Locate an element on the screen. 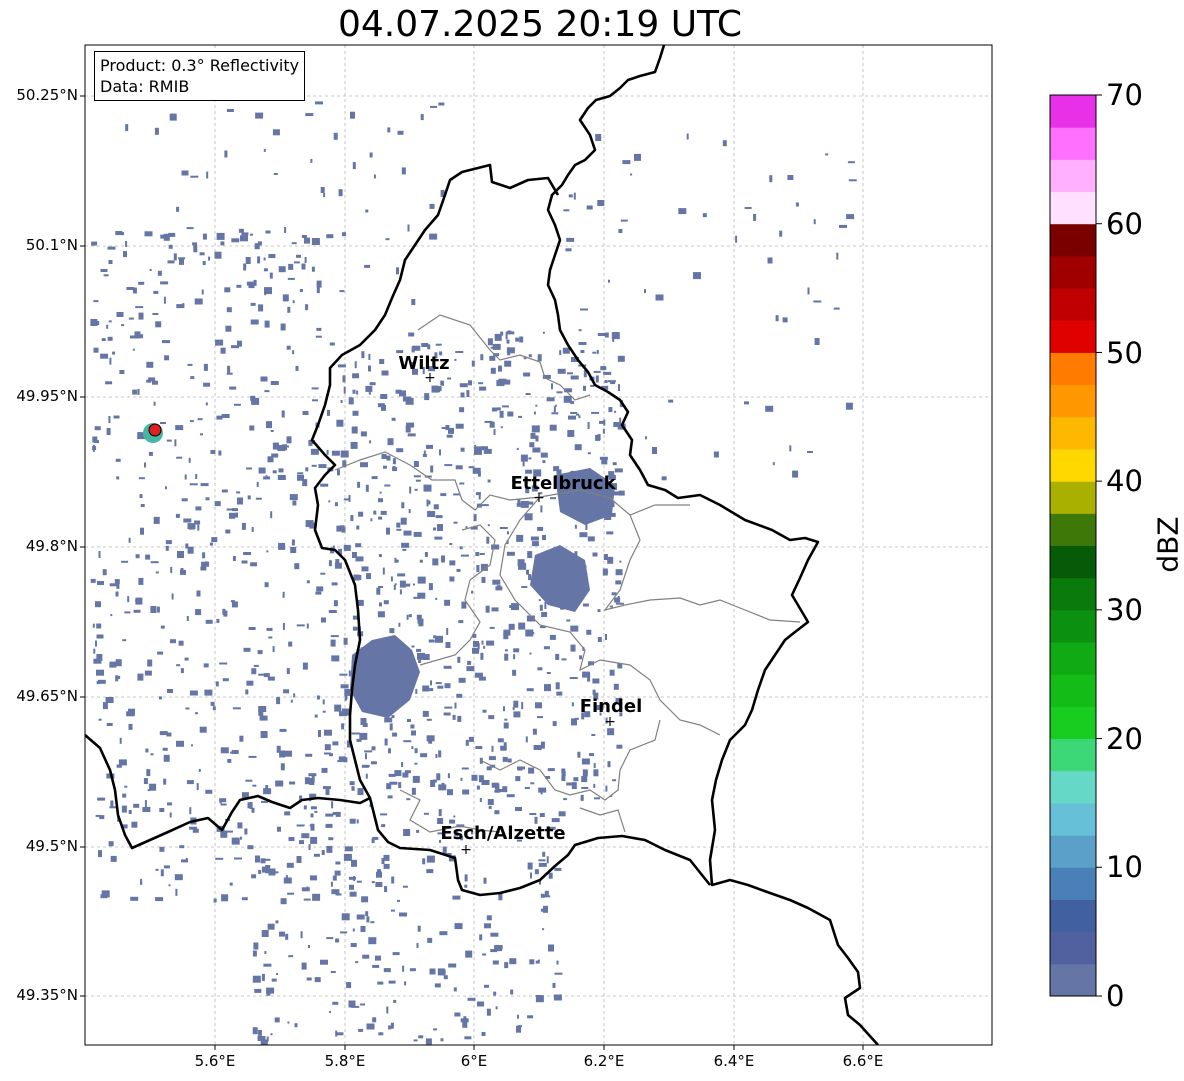 This screenshot has height=1081, width=1184. city-wiltz: + Wiltz is located at coordinates (423, 369).